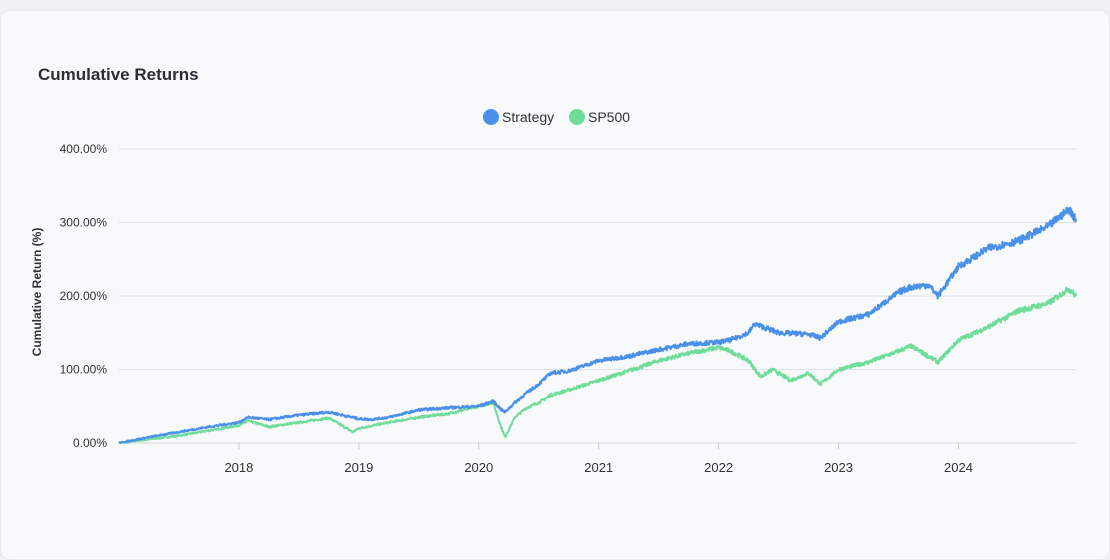 The width and height of the screenshot is (1110, 560). What do you see at coordinates (556, 117) in the screenshot?
I see `legend: Strategy SP500` at bounding box center [556, 117].